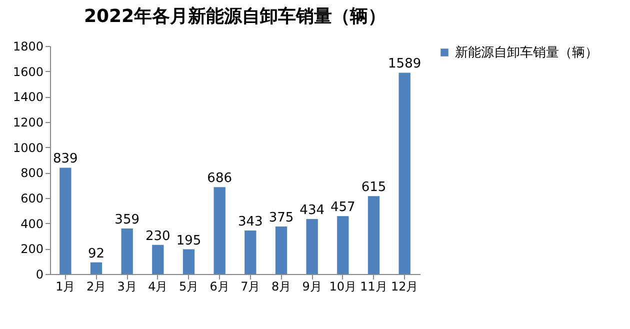 Image resolution: width=630 pixels, height=329 pixels. What do you see at coordinates (374, 287) in the screenshot?
I see `x-tick-label: 11月` at bounding box center [374, 287].